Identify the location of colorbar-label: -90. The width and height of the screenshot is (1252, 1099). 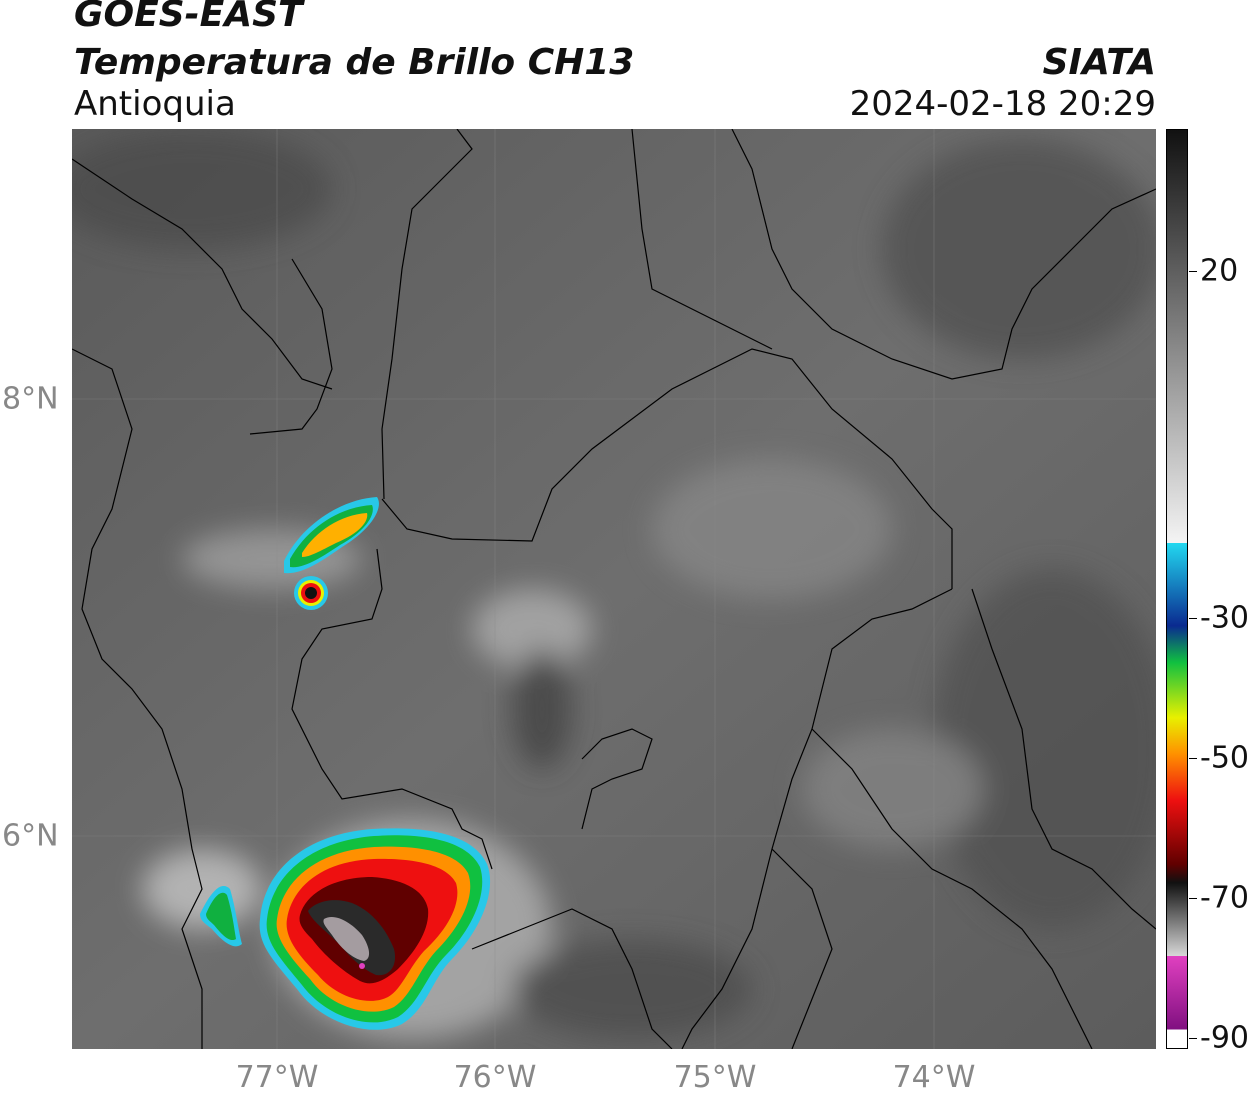
(1224, 1038).